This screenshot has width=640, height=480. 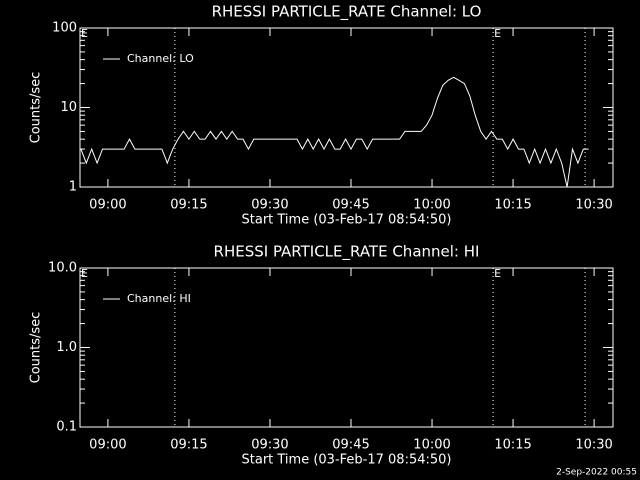 I want to click on chart-title: RHESSI PARTICLE_RATE Channel: LO, so click(x=347, y=12).